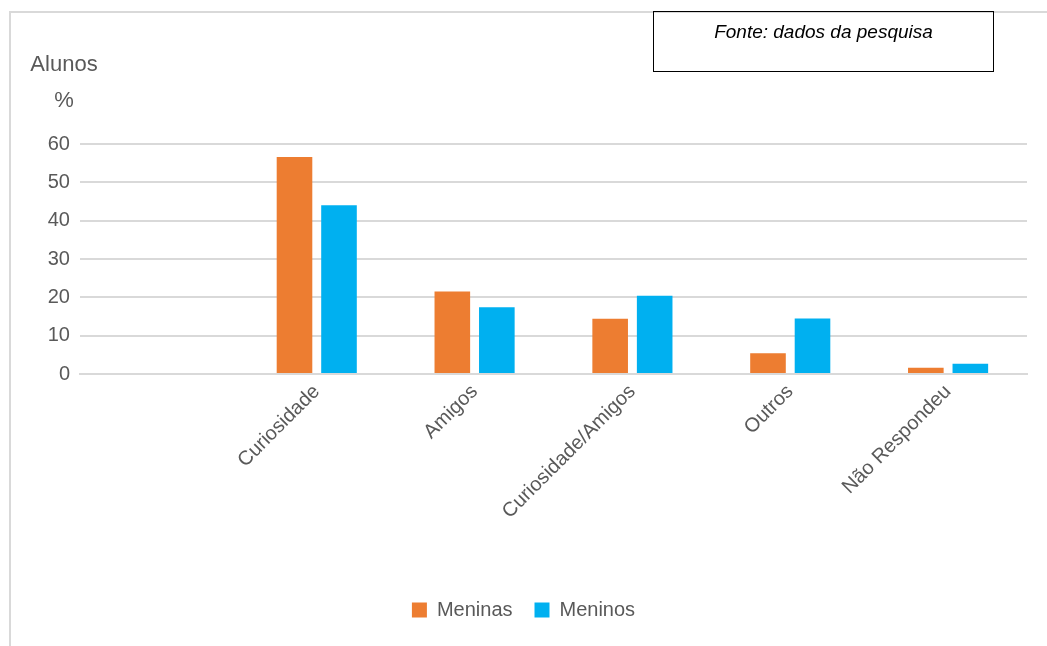 The height and width of the screenshot is (646, 1047). What do you see at coordinates (58, 257) in the screenshot?
I see `y-tick-label: 30` at bounding box center [58, 257].